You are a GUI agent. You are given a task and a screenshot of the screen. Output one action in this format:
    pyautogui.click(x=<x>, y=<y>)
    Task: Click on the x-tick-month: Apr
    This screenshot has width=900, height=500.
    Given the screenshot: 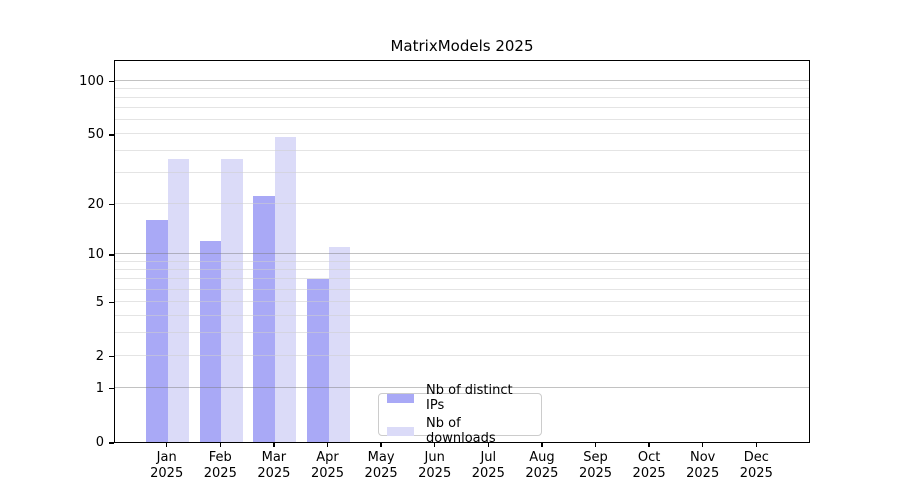 What is the action you would take?
    pyautogui.click(x=327, y=457)
    